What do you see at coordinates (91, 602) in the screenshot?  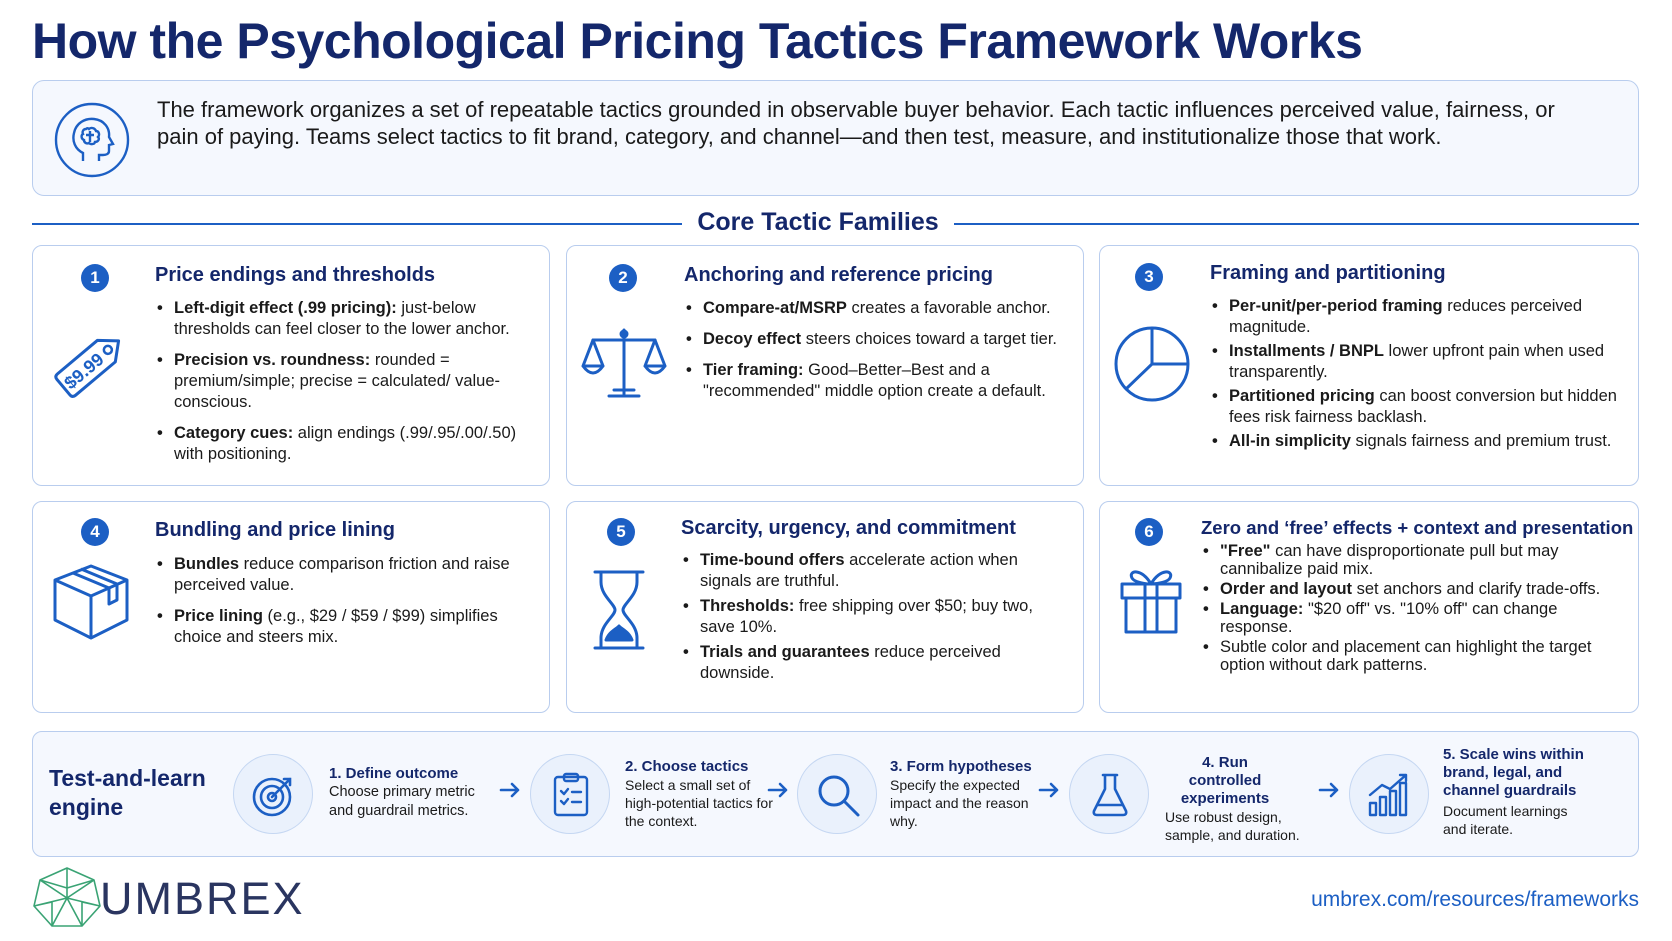 I see `box-icon` at bounding box center [91, 602].